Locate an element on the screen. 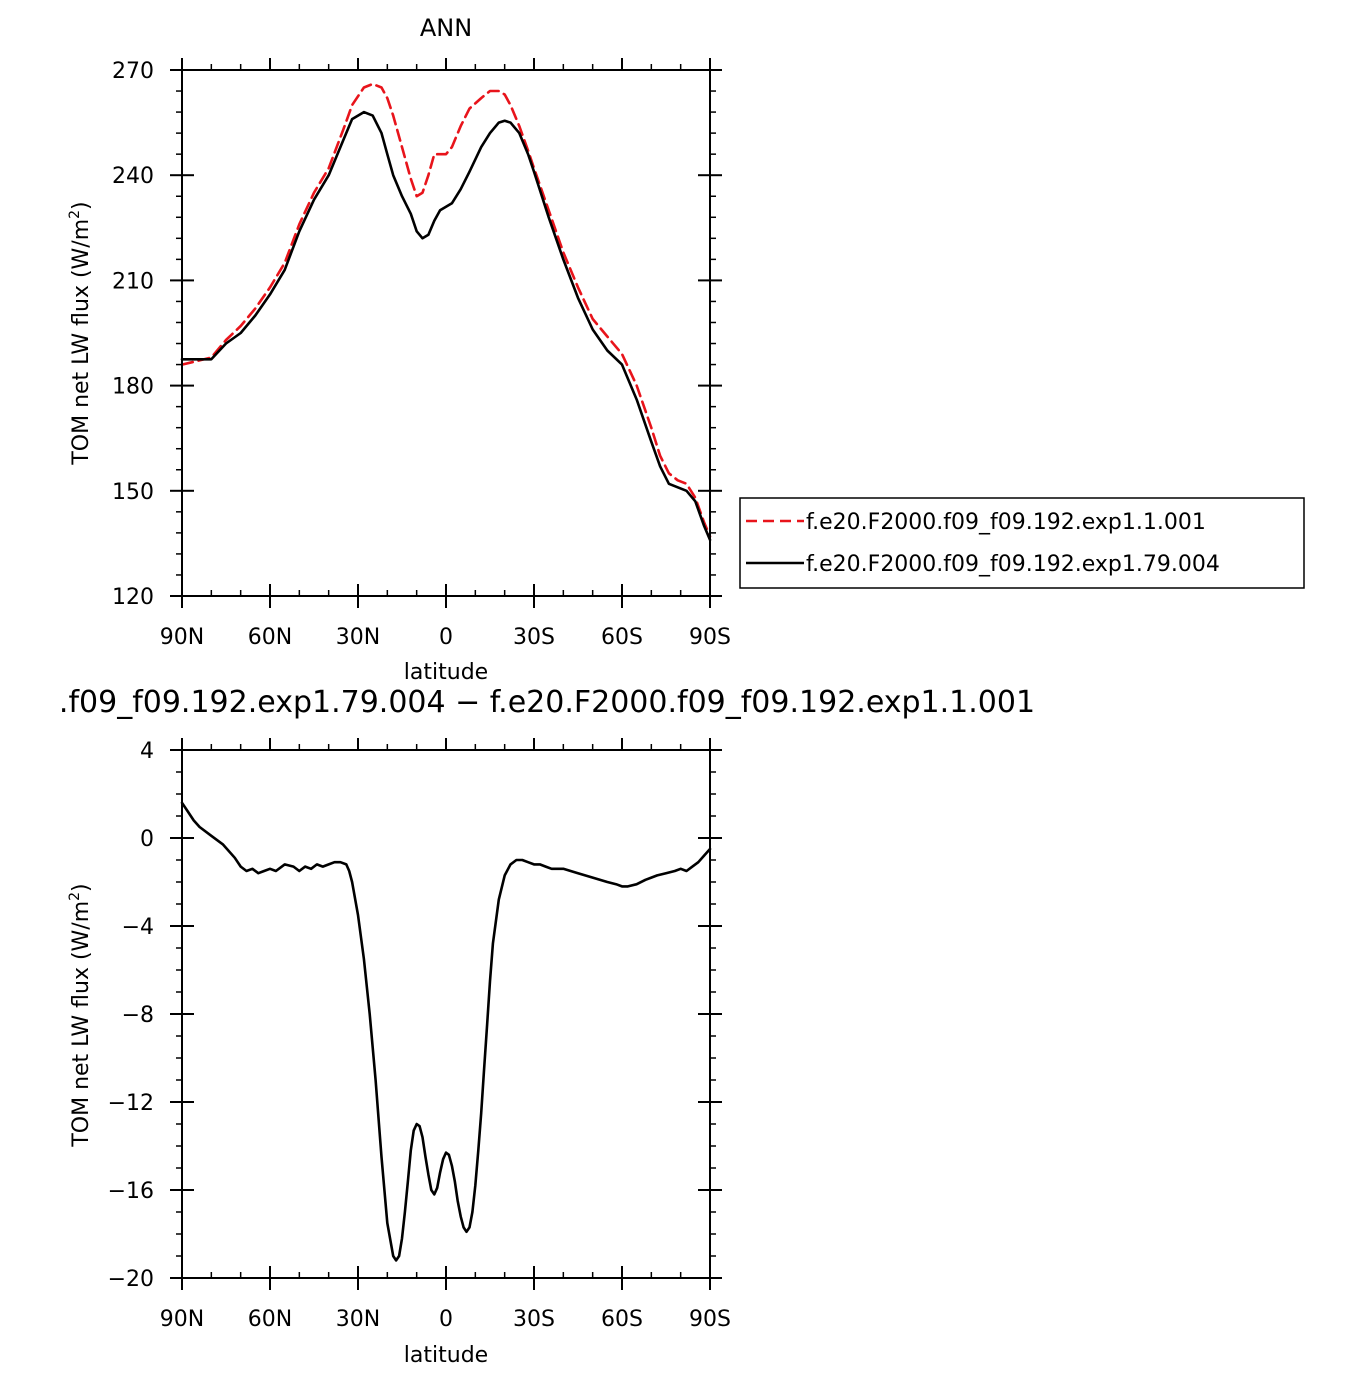 This screenshot has height=1374, width=1372. chart-bottom-y-tick-label: 0 is located at coordinates (147, 839).